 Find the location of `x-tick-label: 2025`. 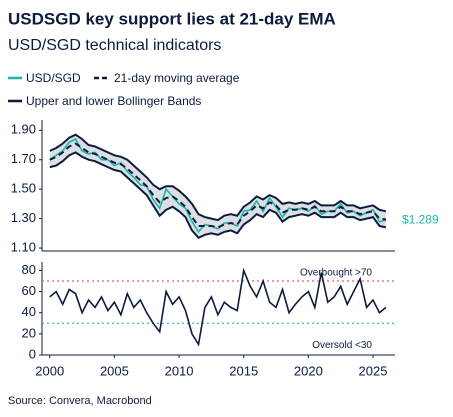

x-tick-label: 2025 is located at coordinates (373, 370).